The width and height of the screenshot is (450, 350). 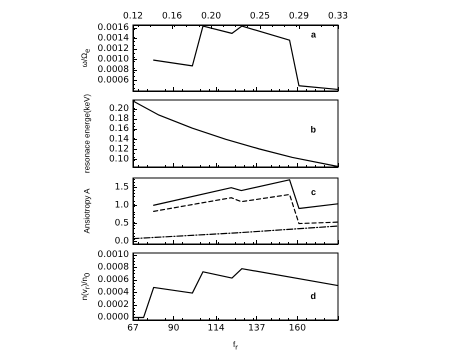 What do you see at coordinates (211, 17) in the screenshot?
I see `x2-tick-label: 0.20` at bounding box center [211, 17].